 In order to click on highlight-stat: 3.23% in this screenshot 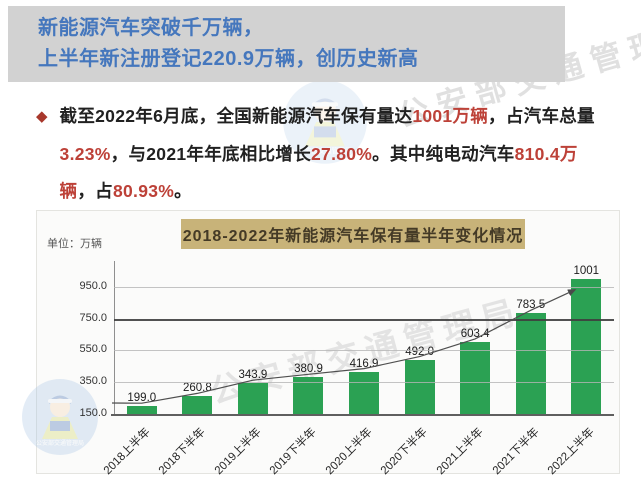, I will do `click(85, 153)`.